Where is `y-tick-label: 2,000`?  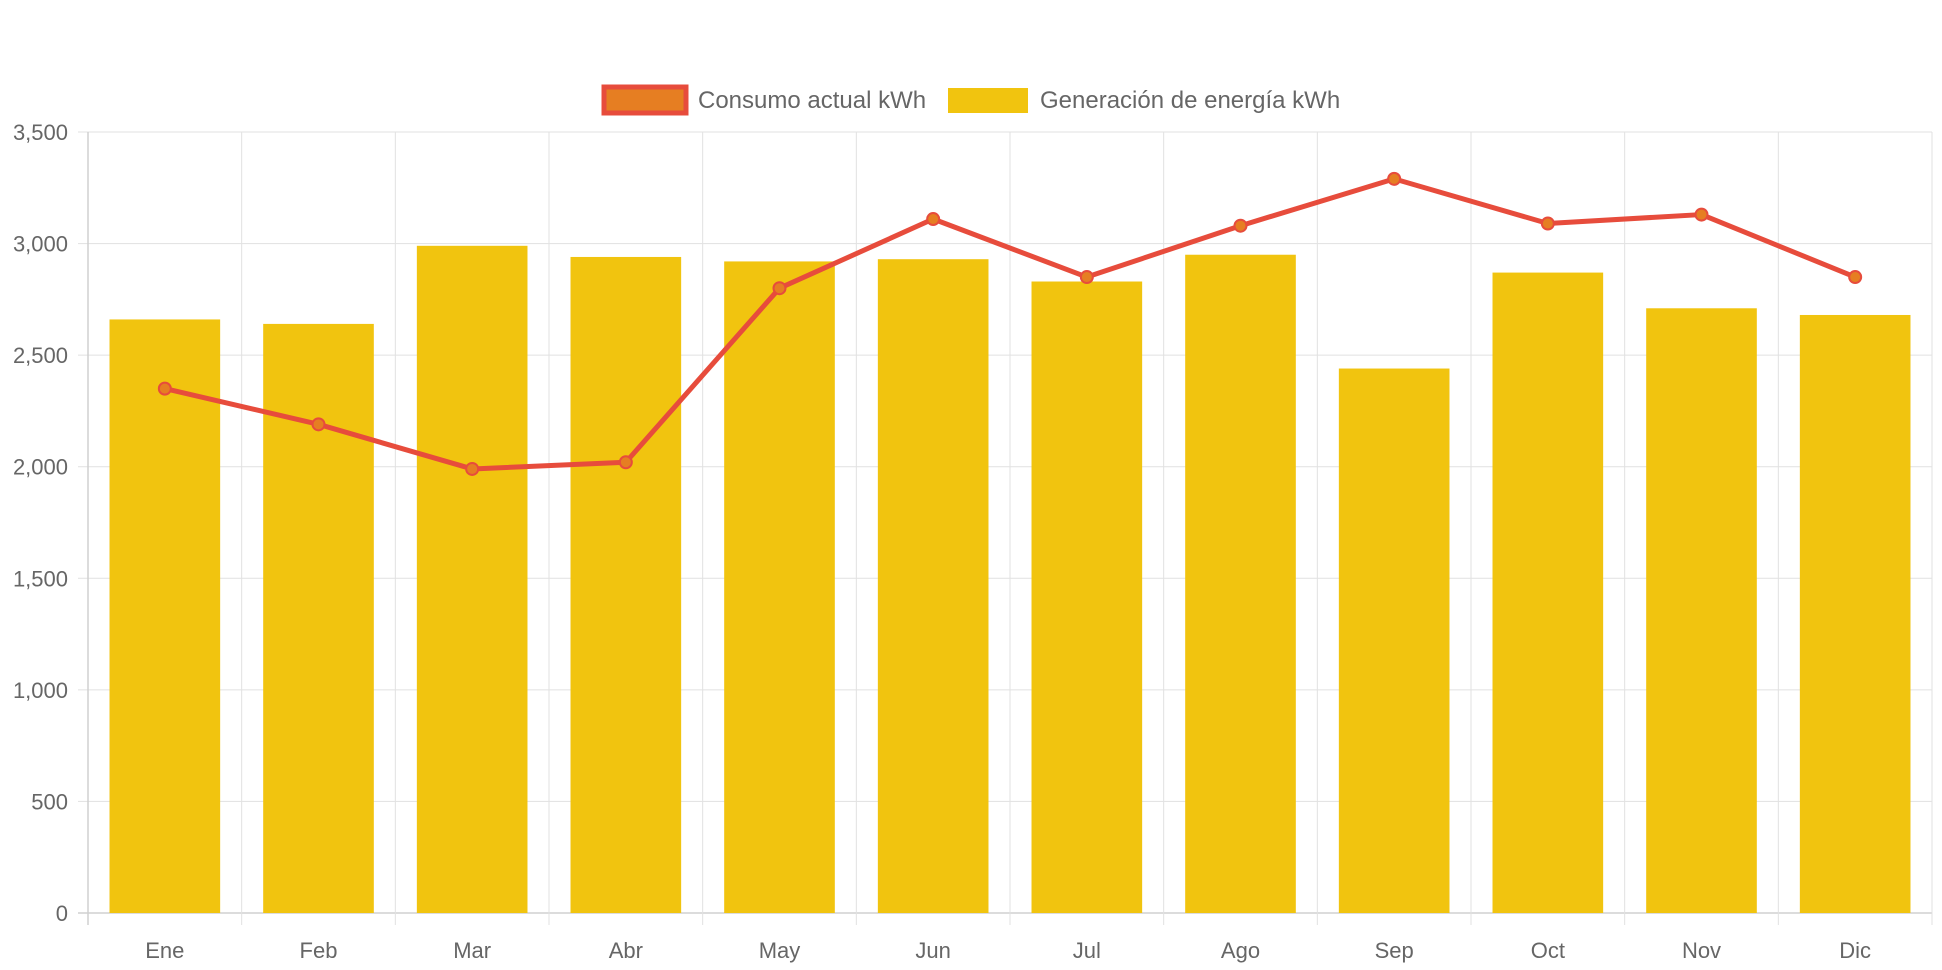 y-tick-label: 2,000 is located at coordinates (40, 467).